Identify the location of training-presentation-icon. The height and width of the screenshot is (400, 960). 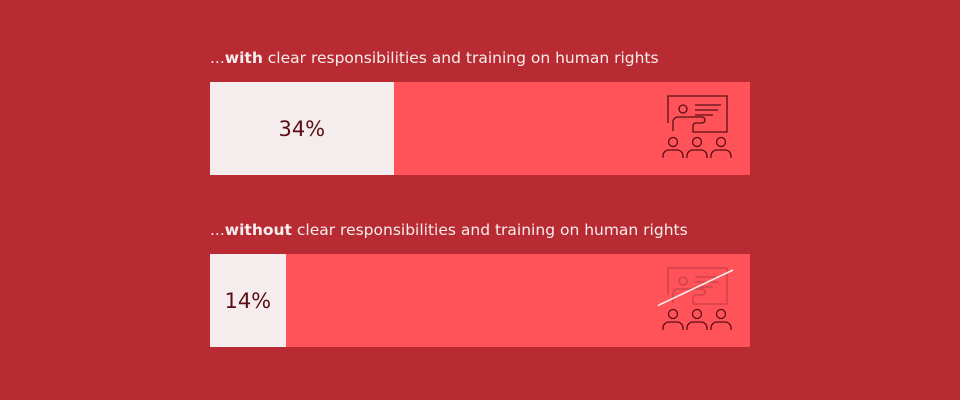
(697, 126).